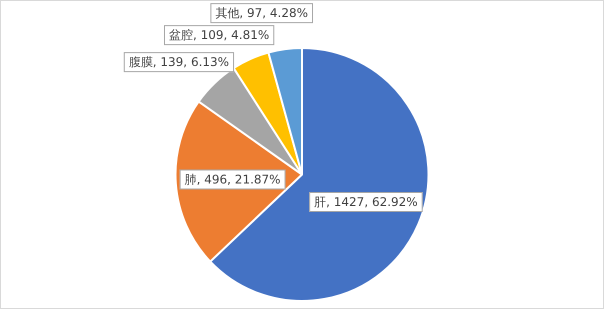 Image resolution: width=604 pixels, height=309 pixels. I want to click on data-label: , 139, 6.13%, so click(191, 62).